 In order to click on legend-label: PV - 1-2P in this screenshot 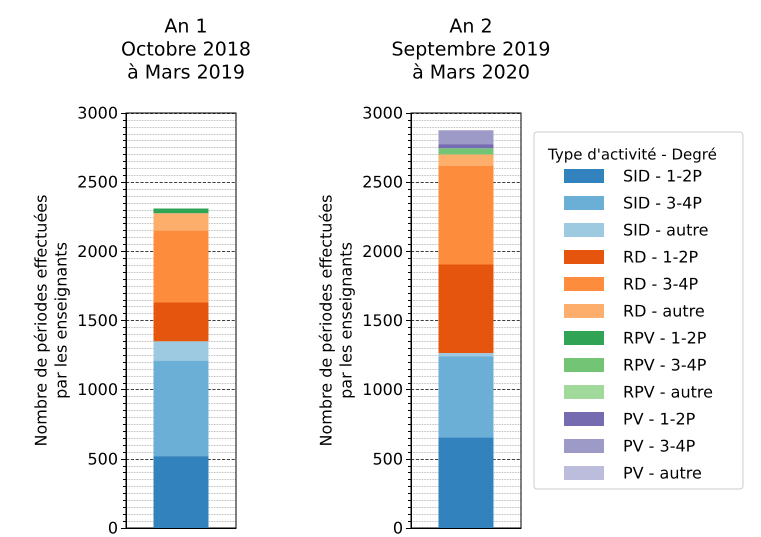, I will do `click(659, 419)`.